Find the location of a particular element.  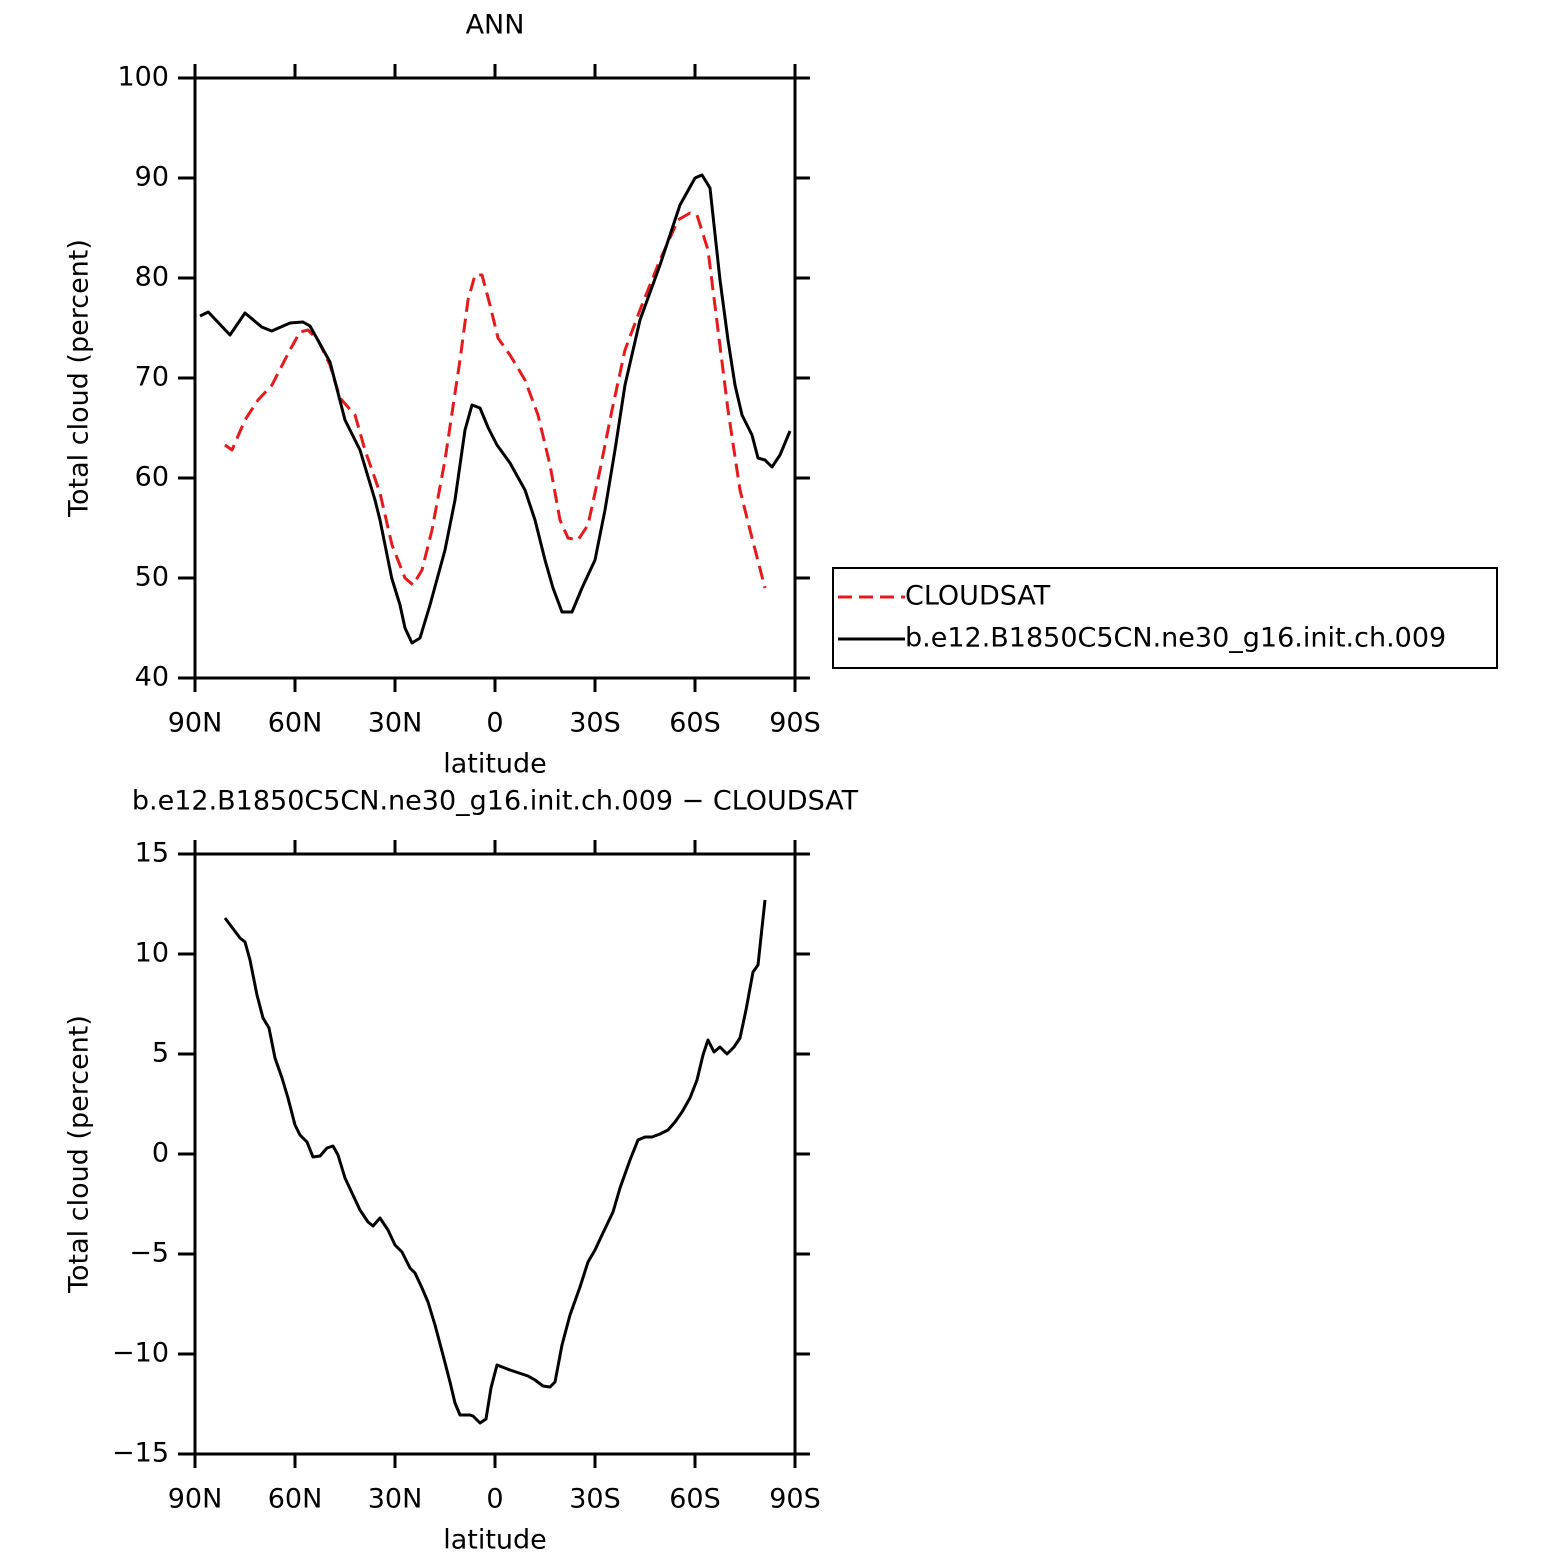

y-tick-label: 70 is located at coordinates (152, 377).